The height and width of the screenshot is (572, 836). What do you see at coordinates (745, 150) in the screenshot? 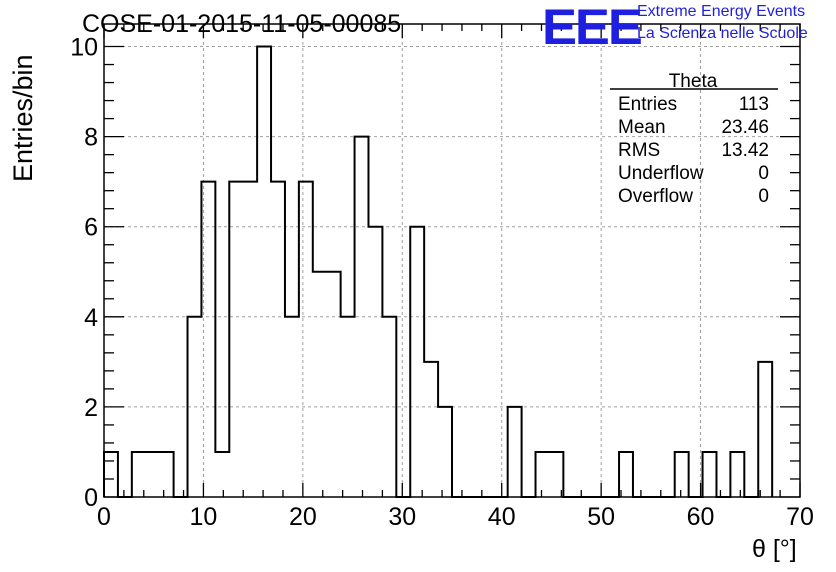
I see `stats-value: 13.42` at bounding box center [745, 150].